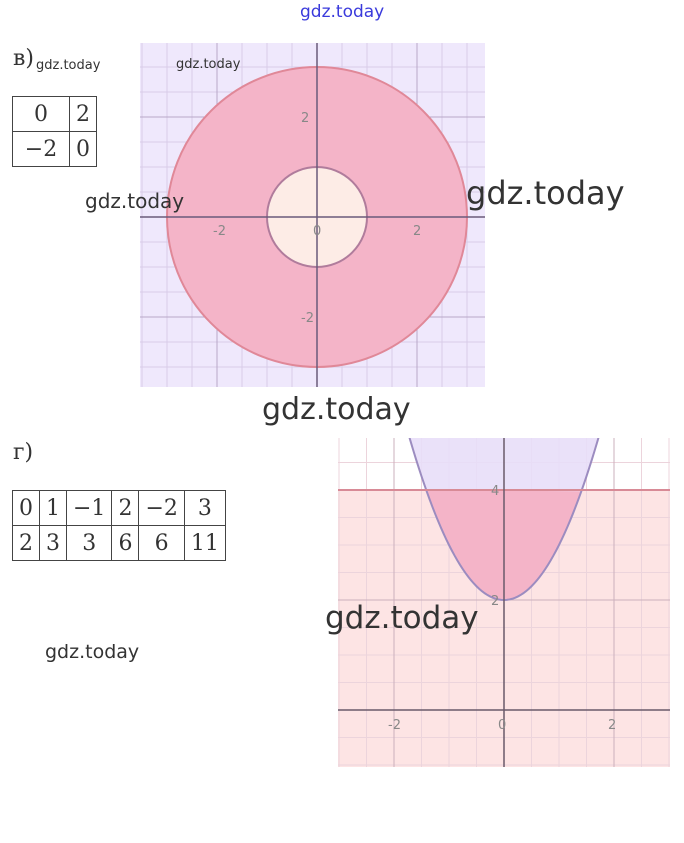 The height and width of the screenshot is (843, 684). Describe the element at coordinates (342, 12) in the screenshot. I see `site-header: gdz.today` at that location.